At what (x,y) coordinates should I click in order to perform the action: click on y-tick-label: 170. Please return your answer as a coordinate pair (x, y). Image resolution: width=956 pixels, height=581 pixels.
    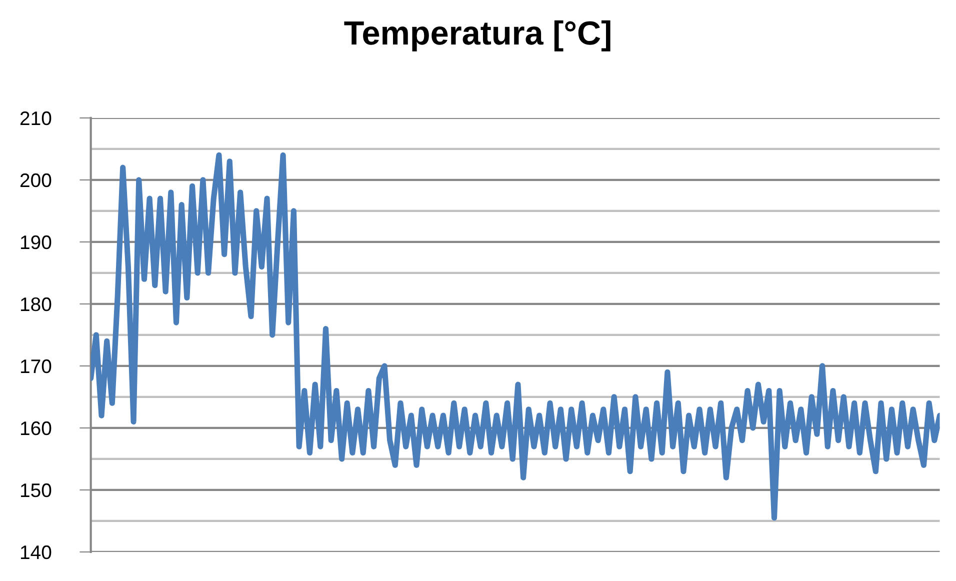
    Looking at the image, I should click on (36, 366).